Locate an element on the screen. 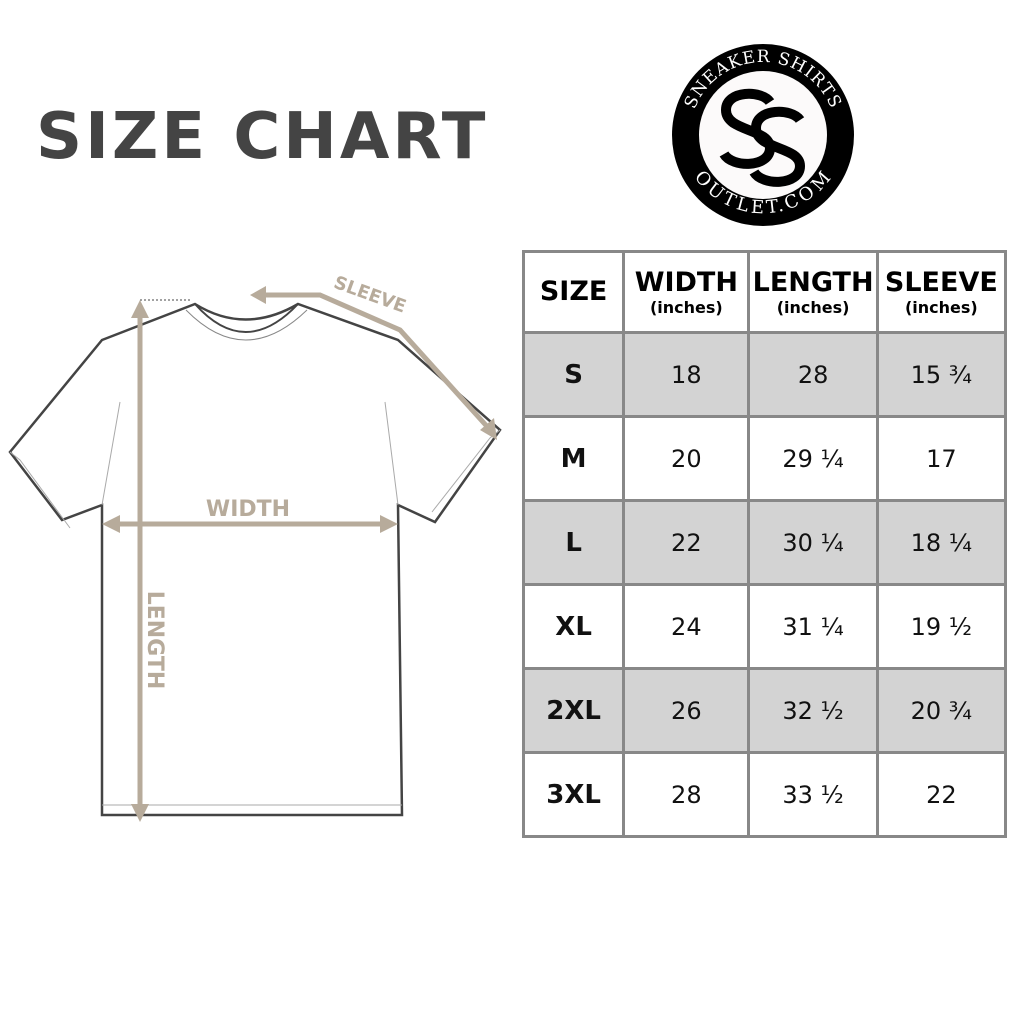 Image resolution: width=1024 pixels, height=1024 pixels. width-label: WIDTH is located at coordinates (248, 509).